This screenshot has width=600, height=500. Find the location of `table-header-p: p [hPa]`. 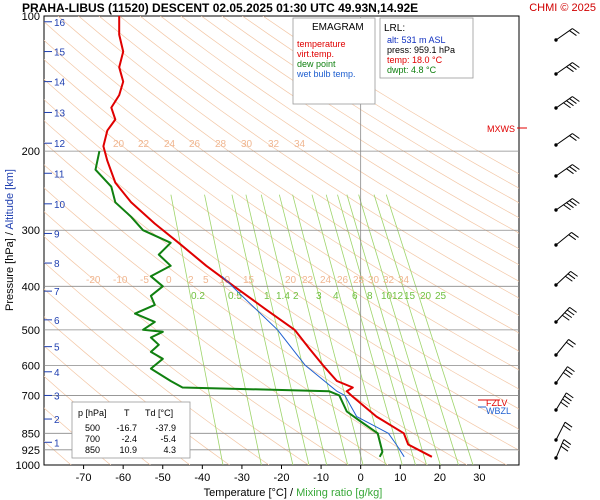

table-header-p: p [hPa] is located at coordinates (92, 413).